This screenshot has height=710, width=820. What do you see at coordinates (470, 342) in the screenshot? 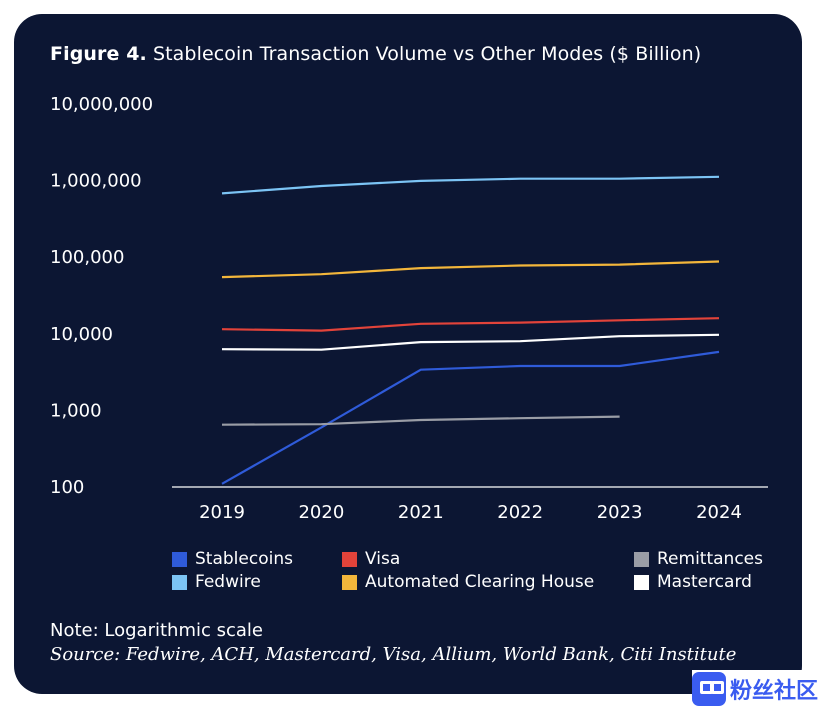
I see `series-line-mastercard` at bounding box center [470, 342].